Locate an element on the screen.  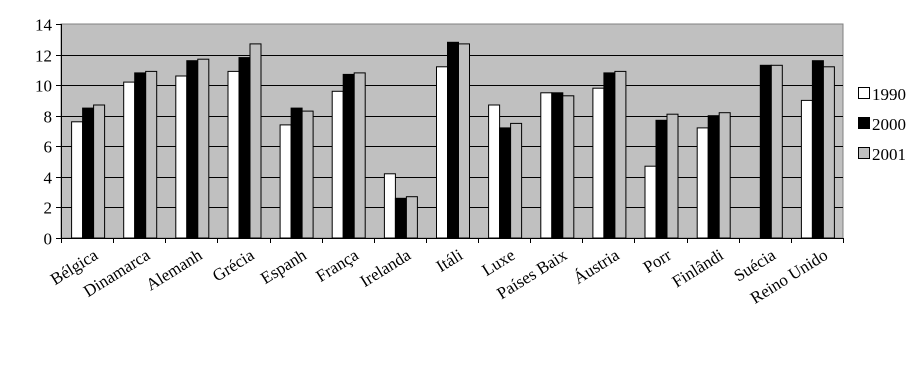
x-tick-label: Porr is located at coordinates (657, 261).